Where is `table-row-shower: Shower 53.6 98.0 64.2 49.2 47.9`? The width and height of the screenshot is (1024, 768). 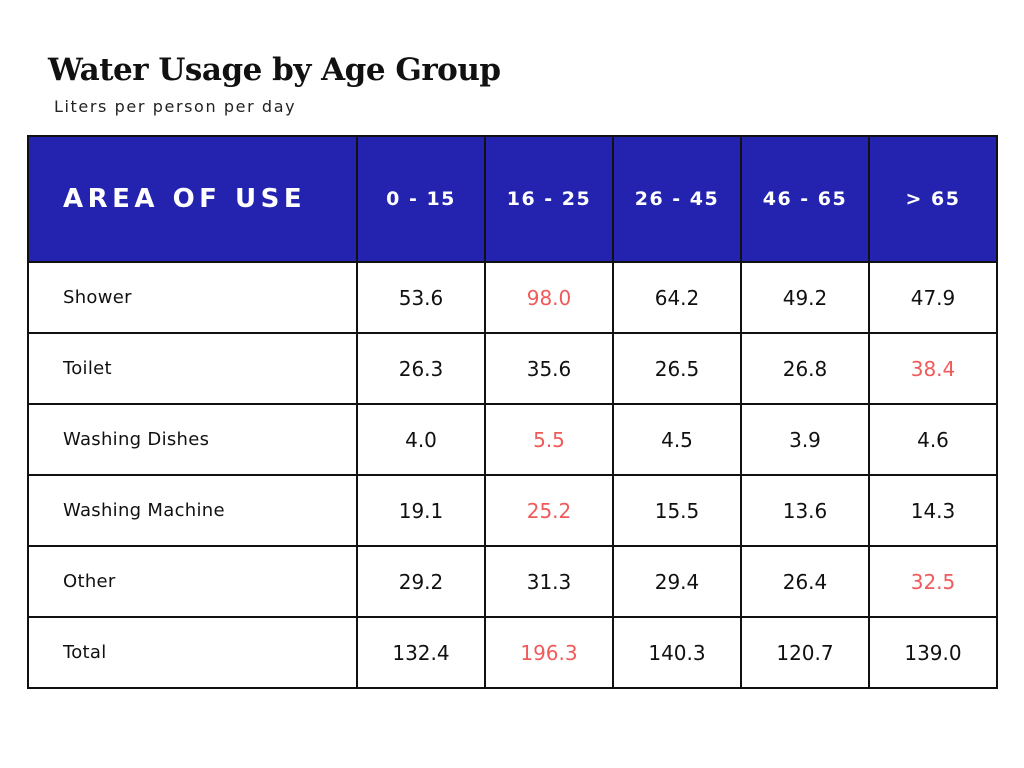 table-row-shower: Shower 53.6 98.0 64.2 49.2 47.9 is located at coordinates (512, 297).